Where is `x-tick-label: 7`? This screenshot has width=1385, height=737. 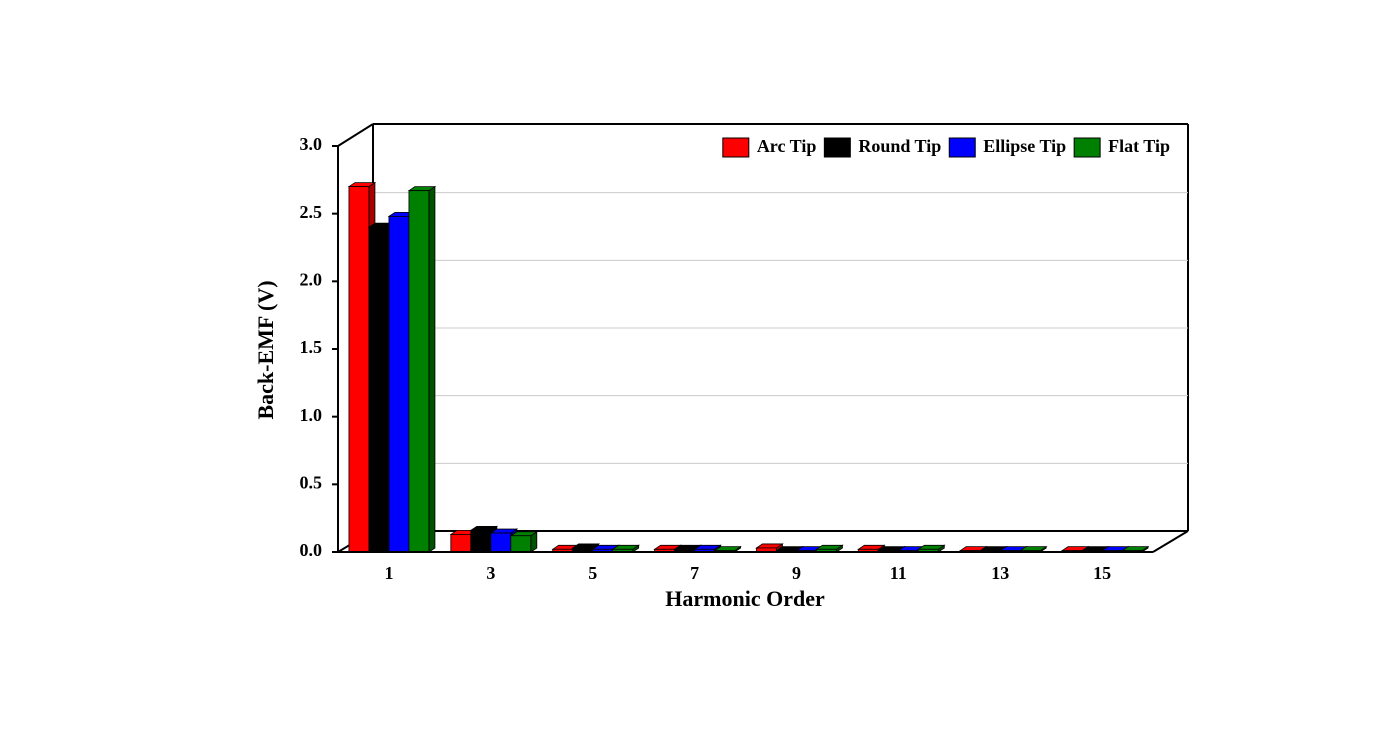
x-tick-label: 7 is located at coordinates (694, 573).